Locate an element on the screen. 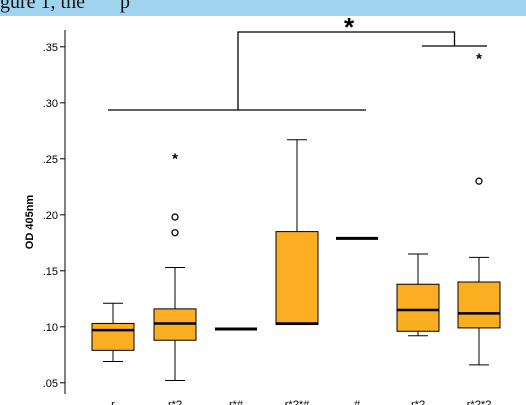 Image resolution: width=526 pixels, height=405 pixels. category-label: r is located at coordinates (113, 402).